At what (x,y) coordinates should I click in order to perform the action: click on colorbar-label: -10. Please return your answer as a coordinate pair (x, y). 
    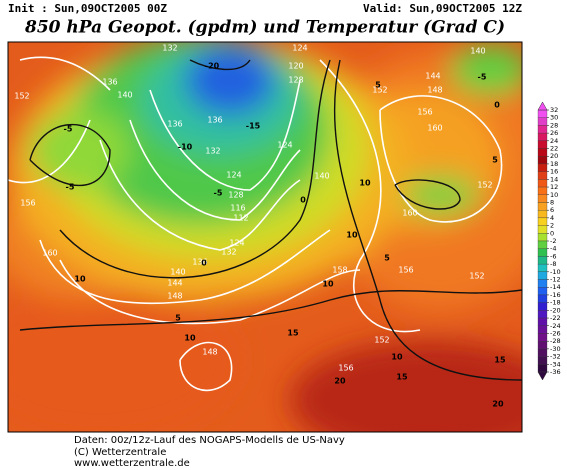
    Looking at the image, I should click on (555, 272).